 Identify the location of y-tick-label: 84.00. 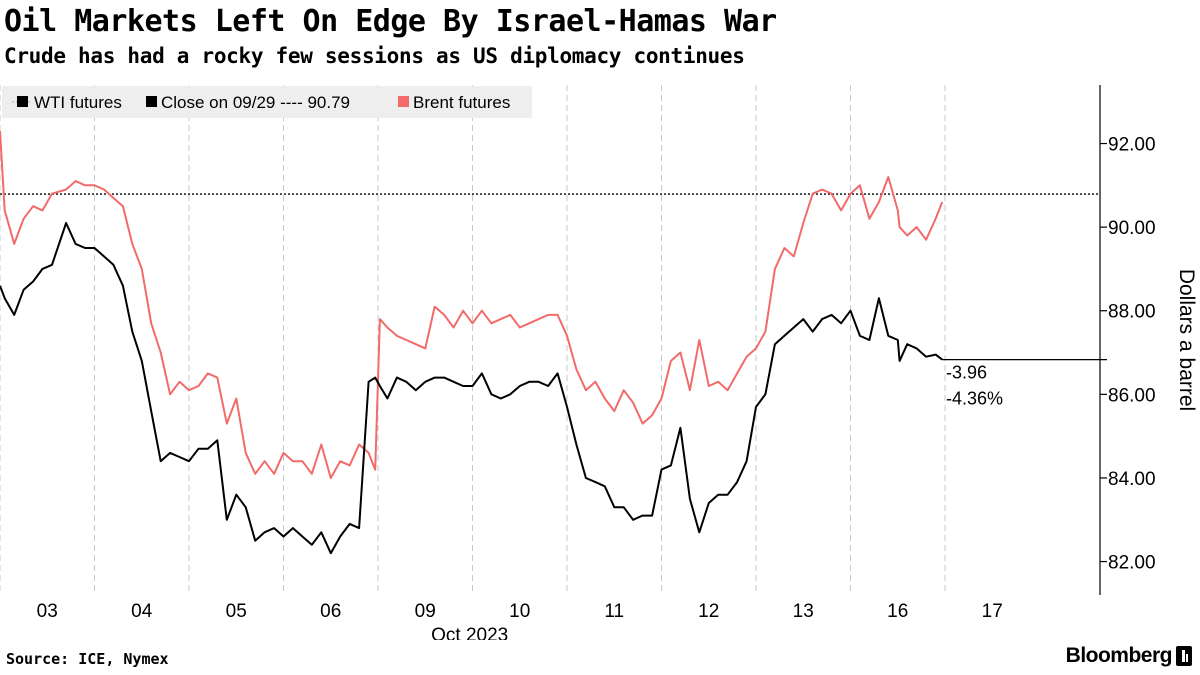
(1132, 479).